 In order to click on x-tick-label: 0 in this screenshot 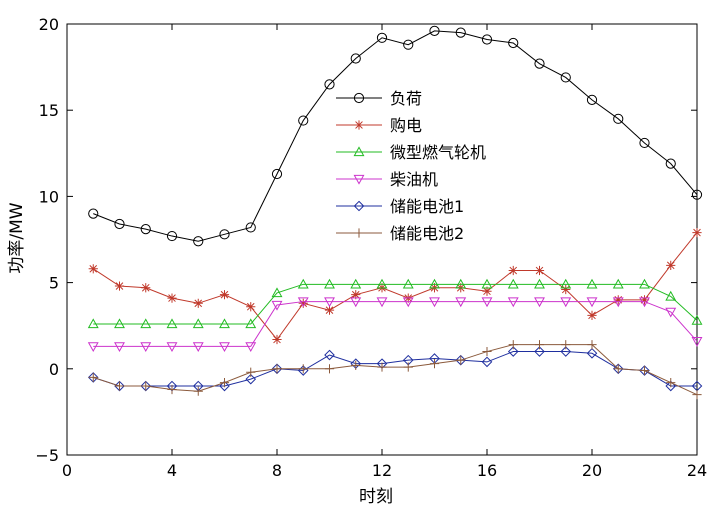, I will do `click(67, 470)`.